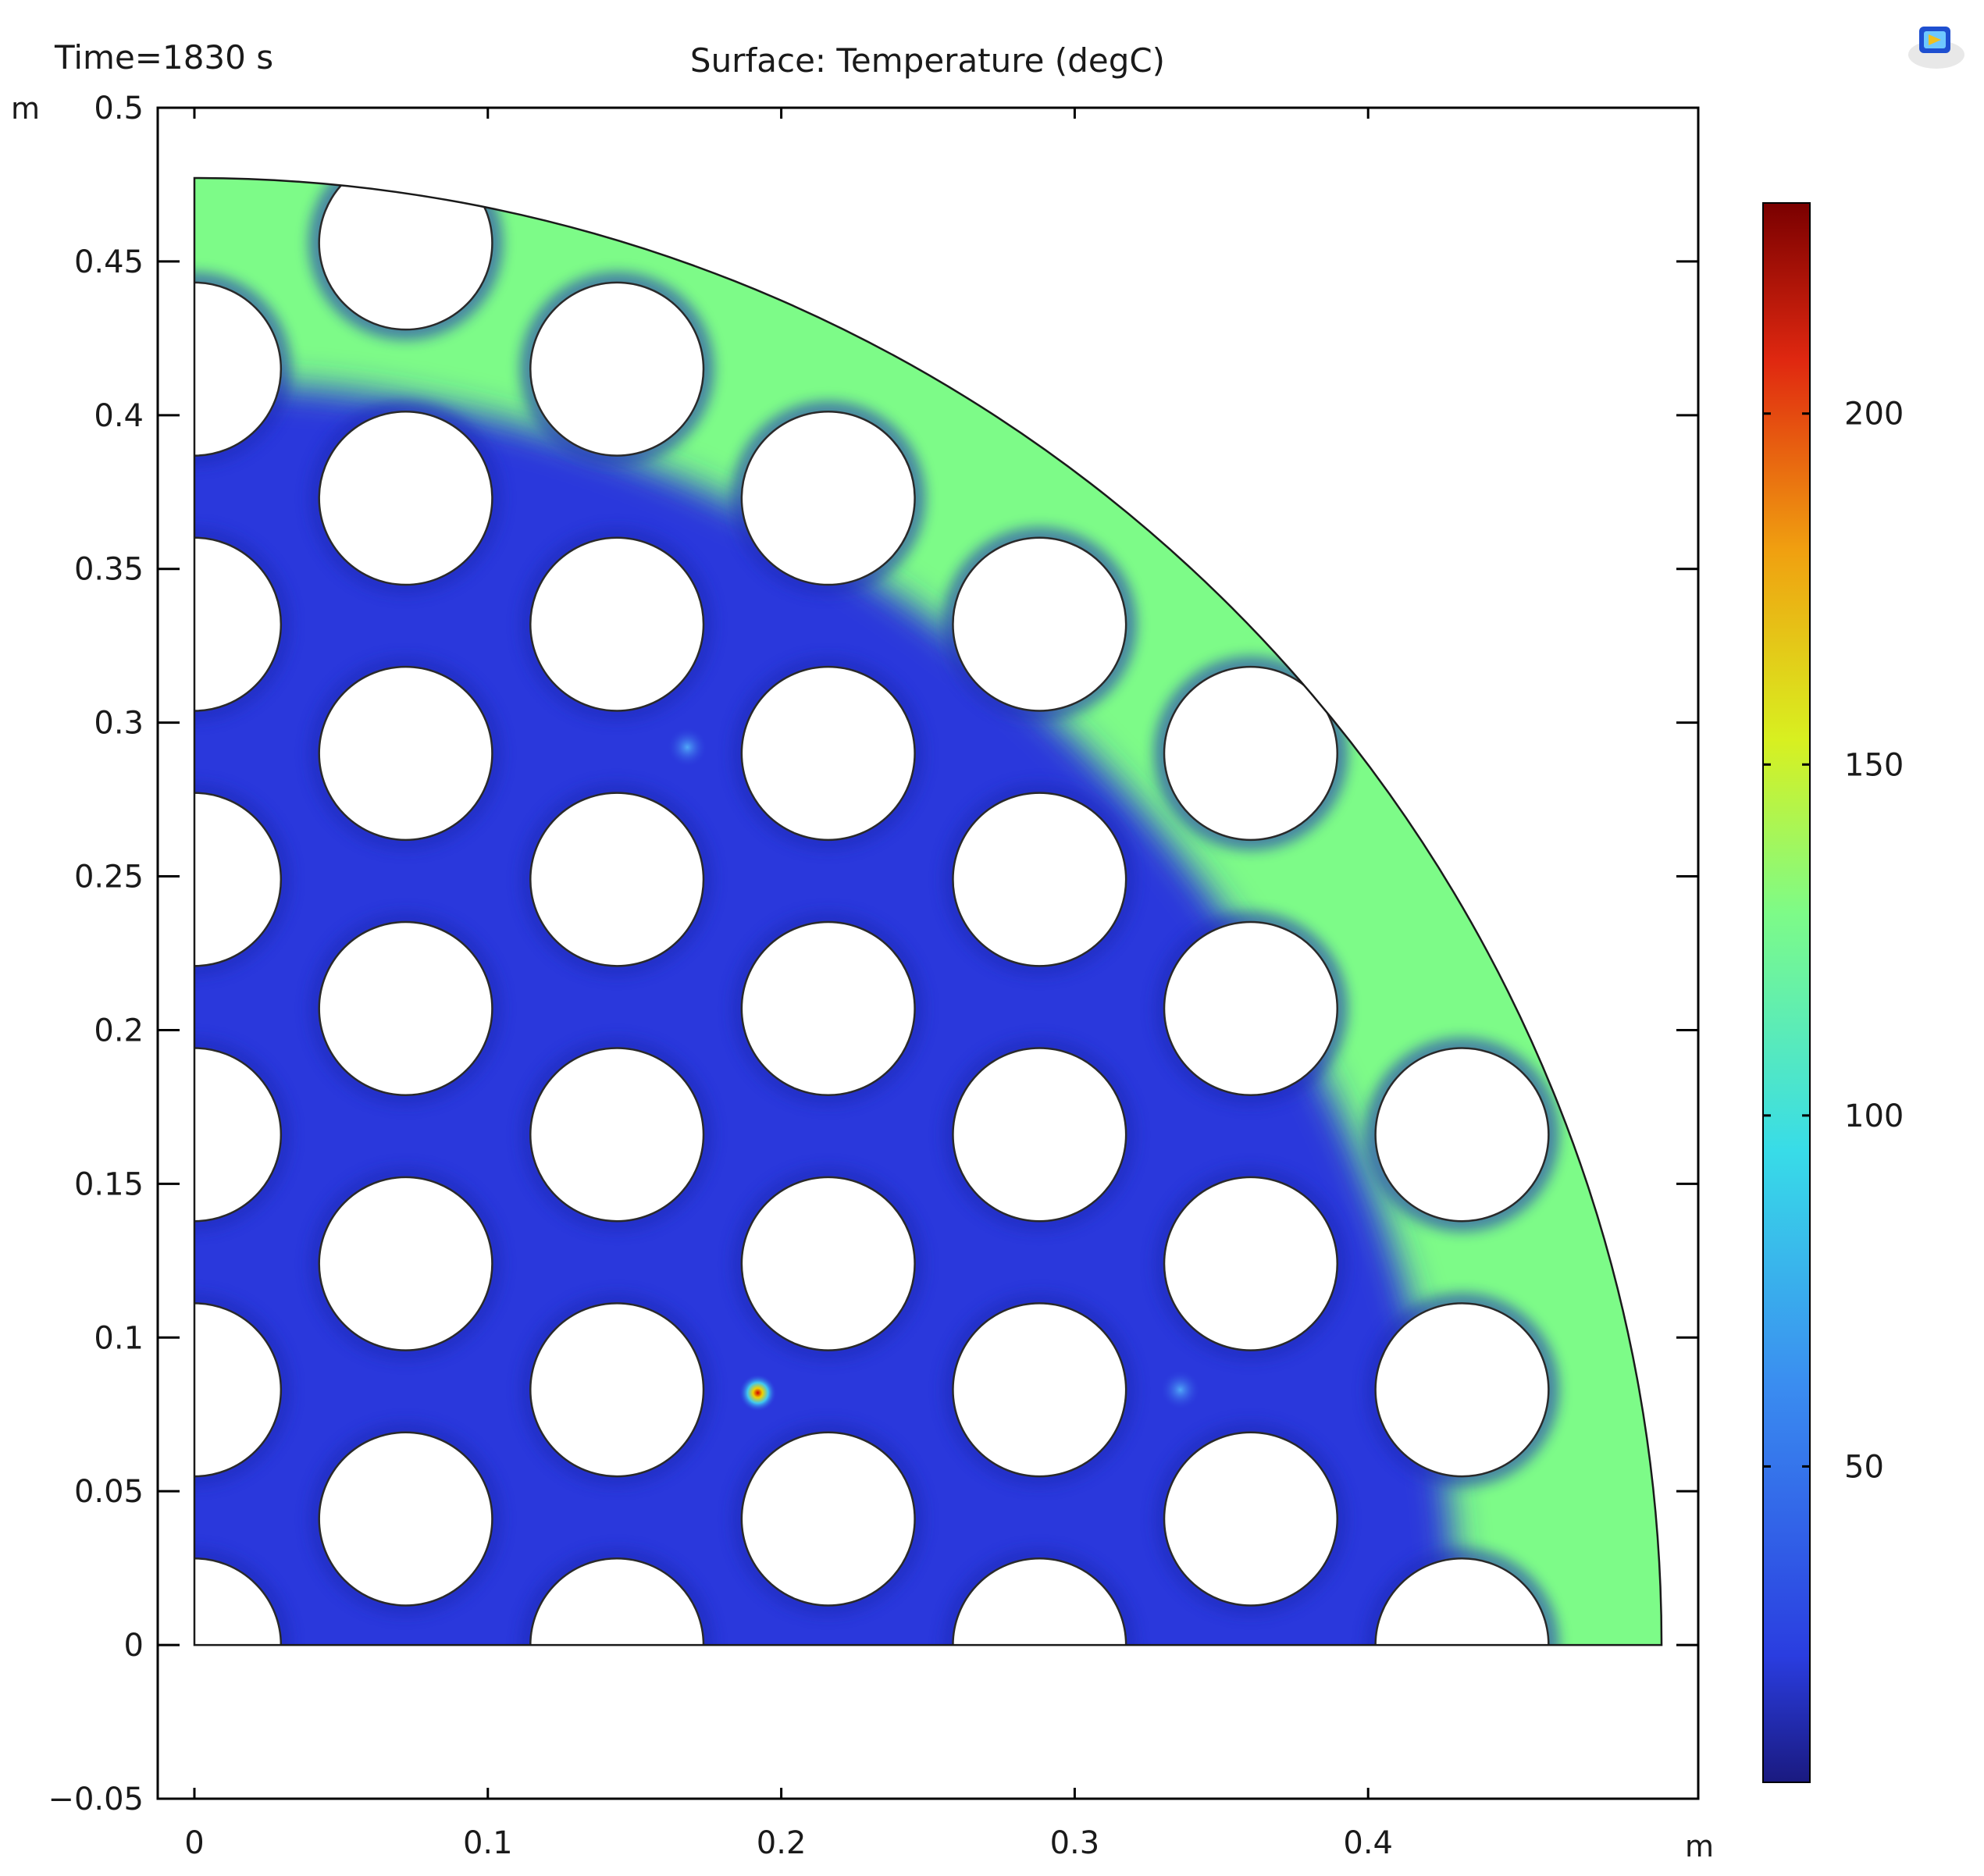  I want to click on y-tick-label: 0.5, so click(119, 108).